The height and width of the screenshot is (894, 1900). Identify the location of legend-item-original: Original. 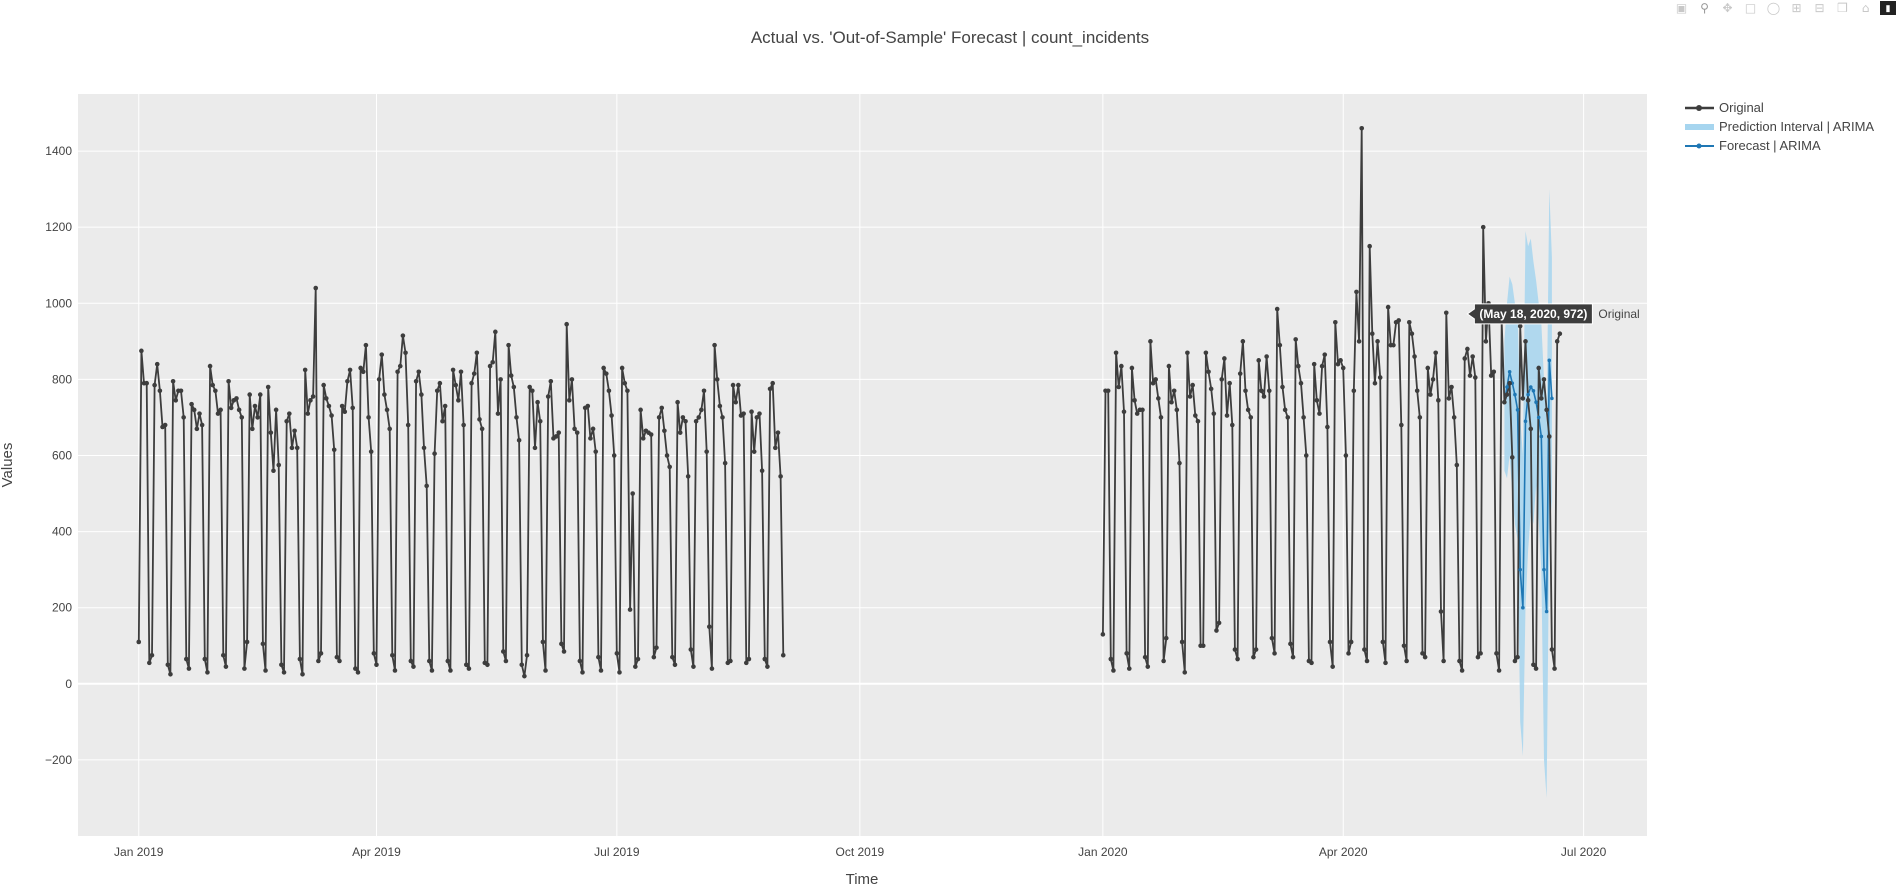
(1724, 107).